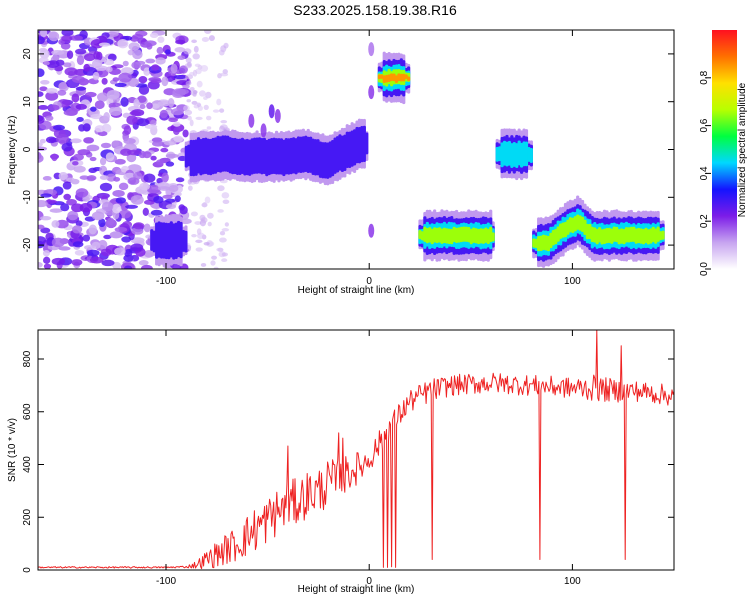 The image size is (750, 600). What do you see at coordinates (12, 150) in the screenshot?
I see `spectrogram-y-axis-label: Frequency (Hz)` at bounding box center [12, 150].